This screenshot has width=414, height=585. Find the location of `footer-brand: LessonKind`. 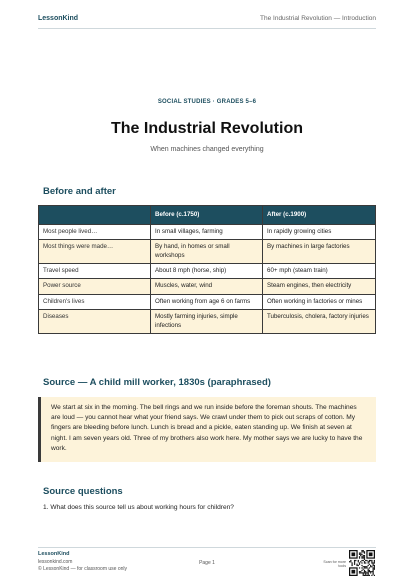

footer-brand: LessonKind is located at coordinates (54, 554).